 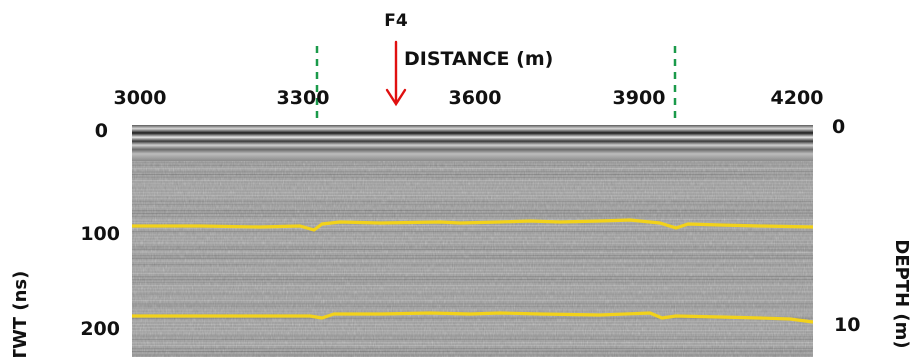 What do you see at coordinates (838, 127) in the screenshot?
I see `depth-tick-label: 0` at bounding box center [838, 127].